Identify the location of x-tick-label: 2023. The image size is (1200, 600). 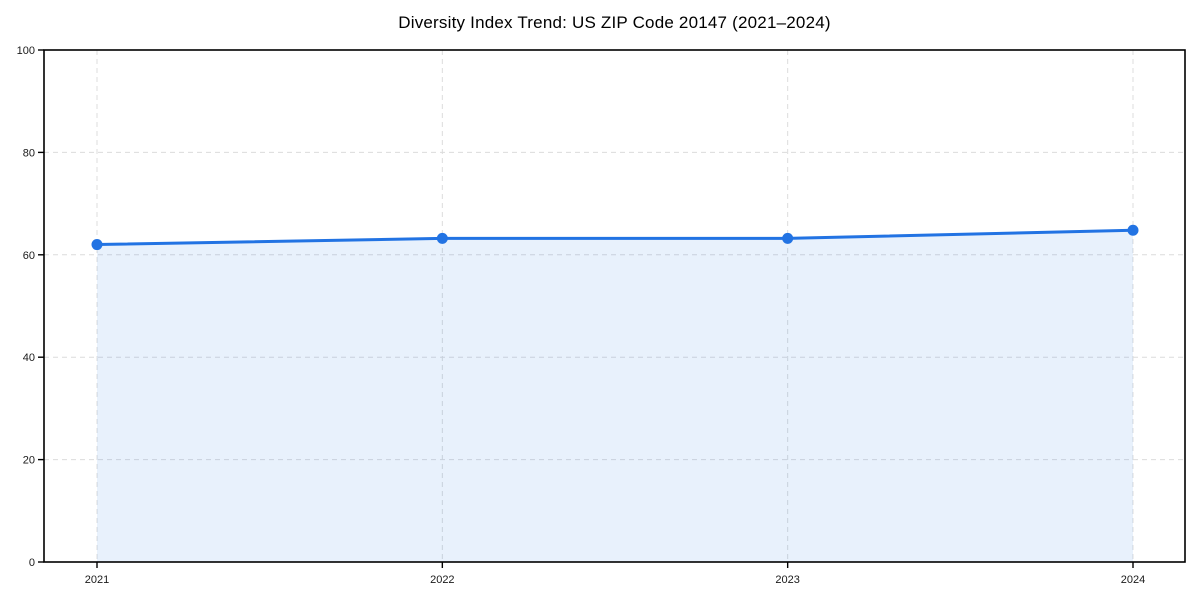
(787, 580).